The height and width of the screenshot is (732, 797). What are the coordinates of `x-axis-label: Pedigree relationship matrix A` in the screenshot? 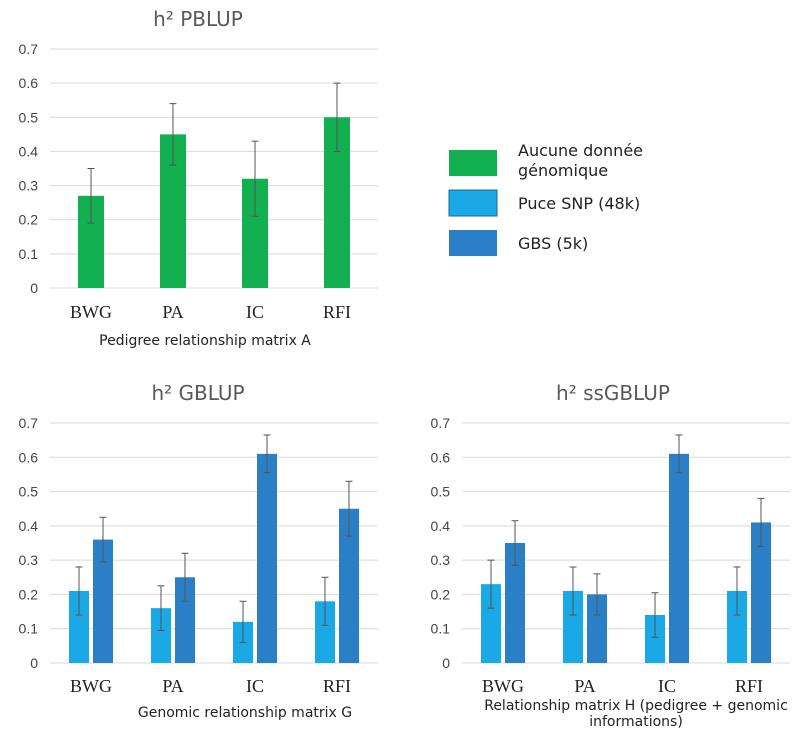 It's located at (205, 341).